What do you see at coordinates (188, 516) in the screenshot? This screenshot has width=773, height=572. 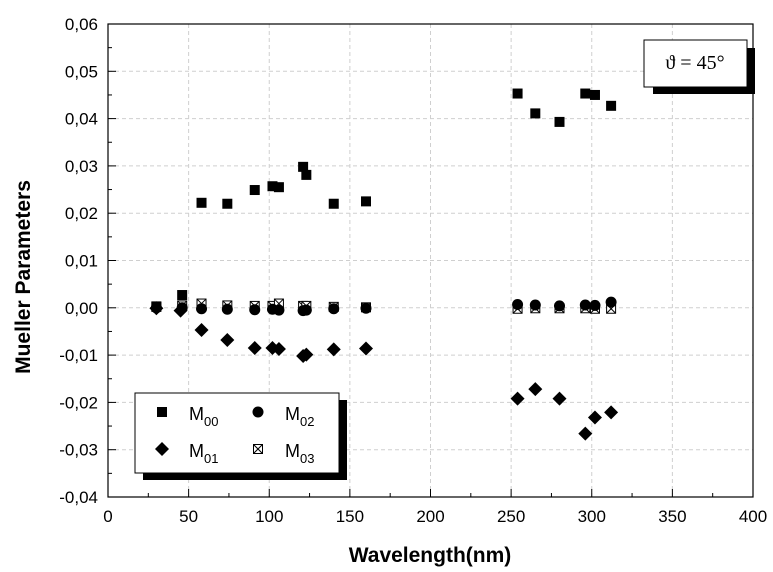 I see `x-tick-label: 50` at bounding box center [188, 516].